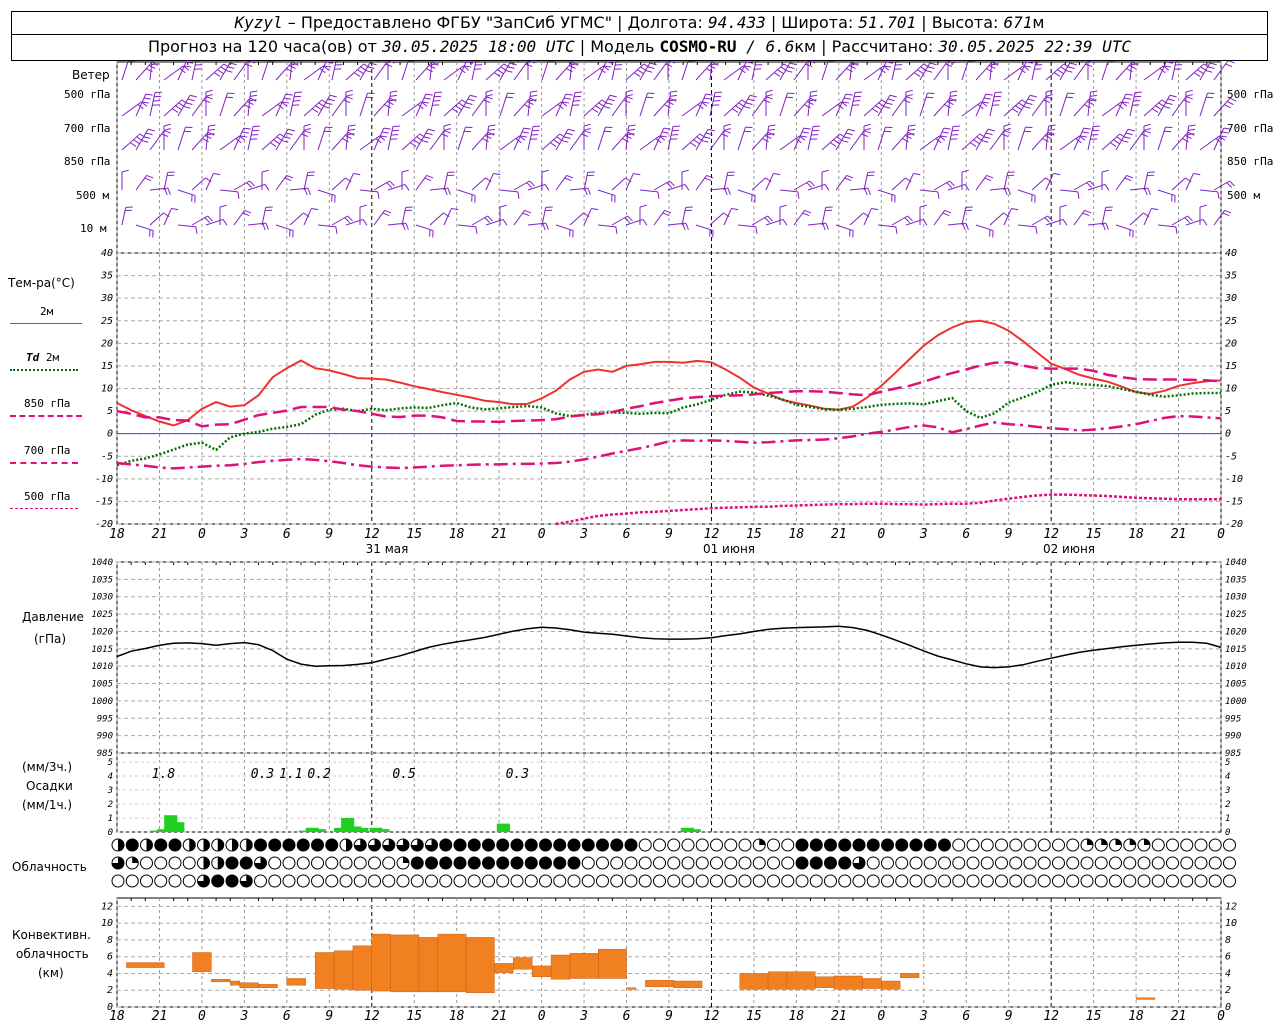 This screenshot has width=1280, height=1024. What do you see at coordinates (669, 647) in the screenshot?
I see `series-pressure` at bounding box center [669, 647].